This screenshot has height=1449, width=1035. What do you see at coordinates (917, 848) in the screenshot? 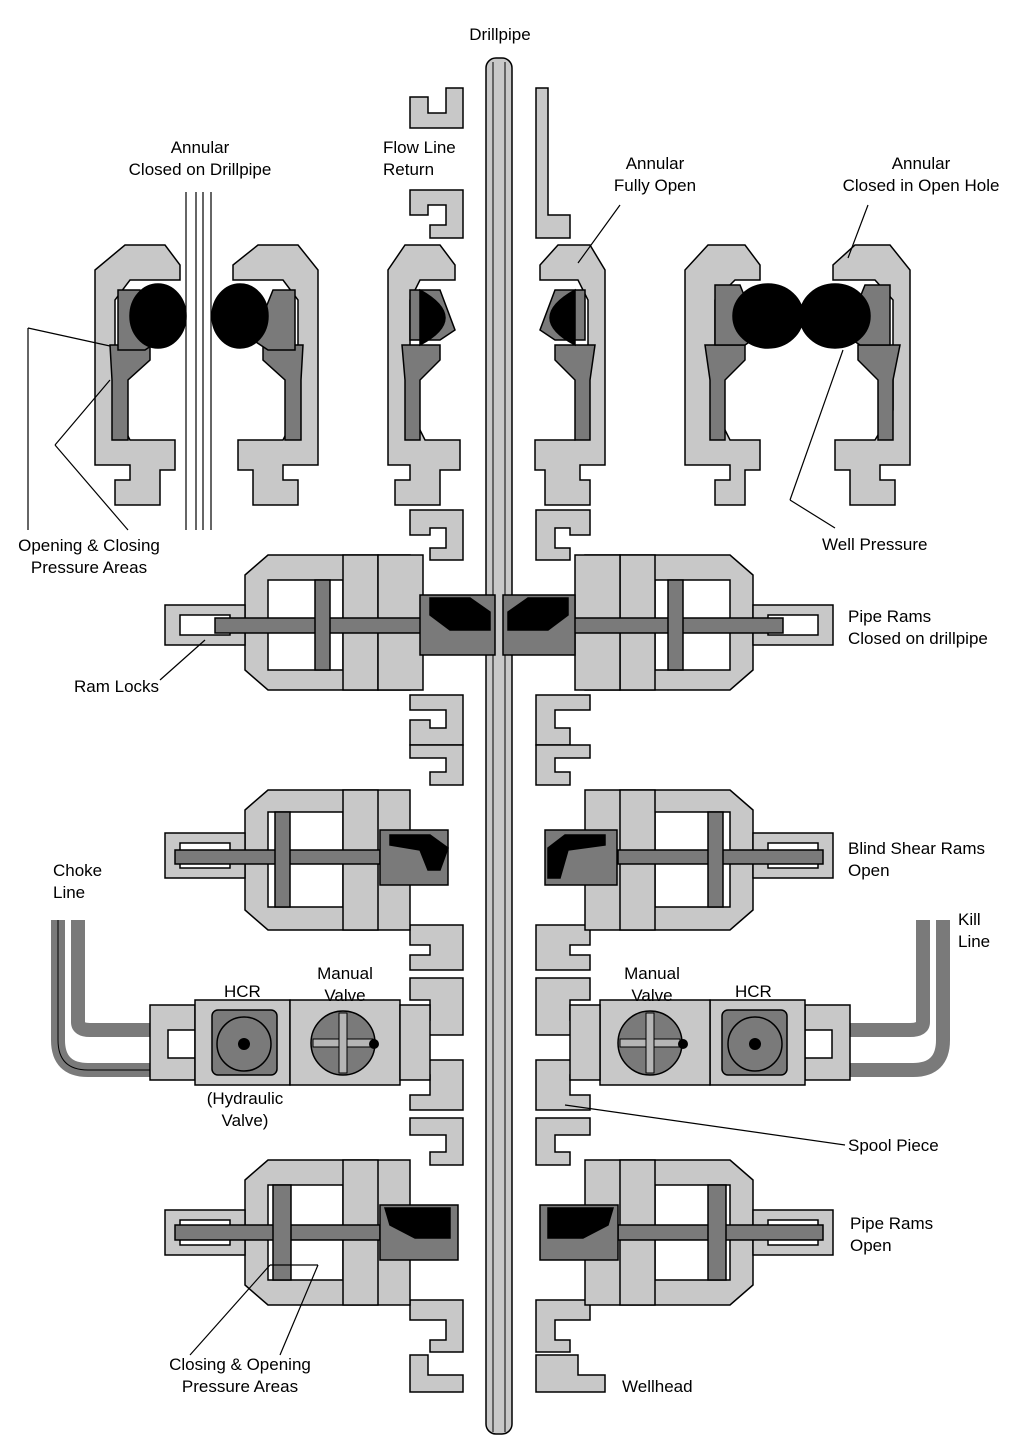
I see `label-blind-shear-1: Blind Shear Rams` at bounding box center [917, 848].